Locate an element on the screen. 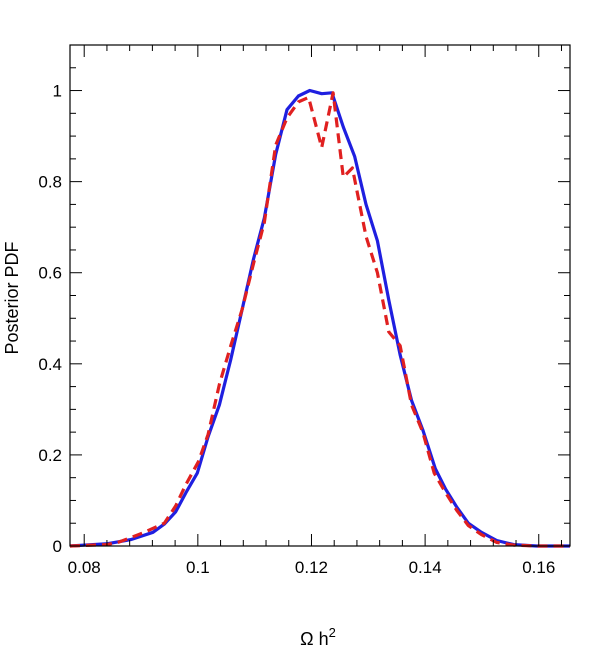 The width and height of the screenshot is (598, 660). y-tick-label: 1 is located at coordinates (57, 91).